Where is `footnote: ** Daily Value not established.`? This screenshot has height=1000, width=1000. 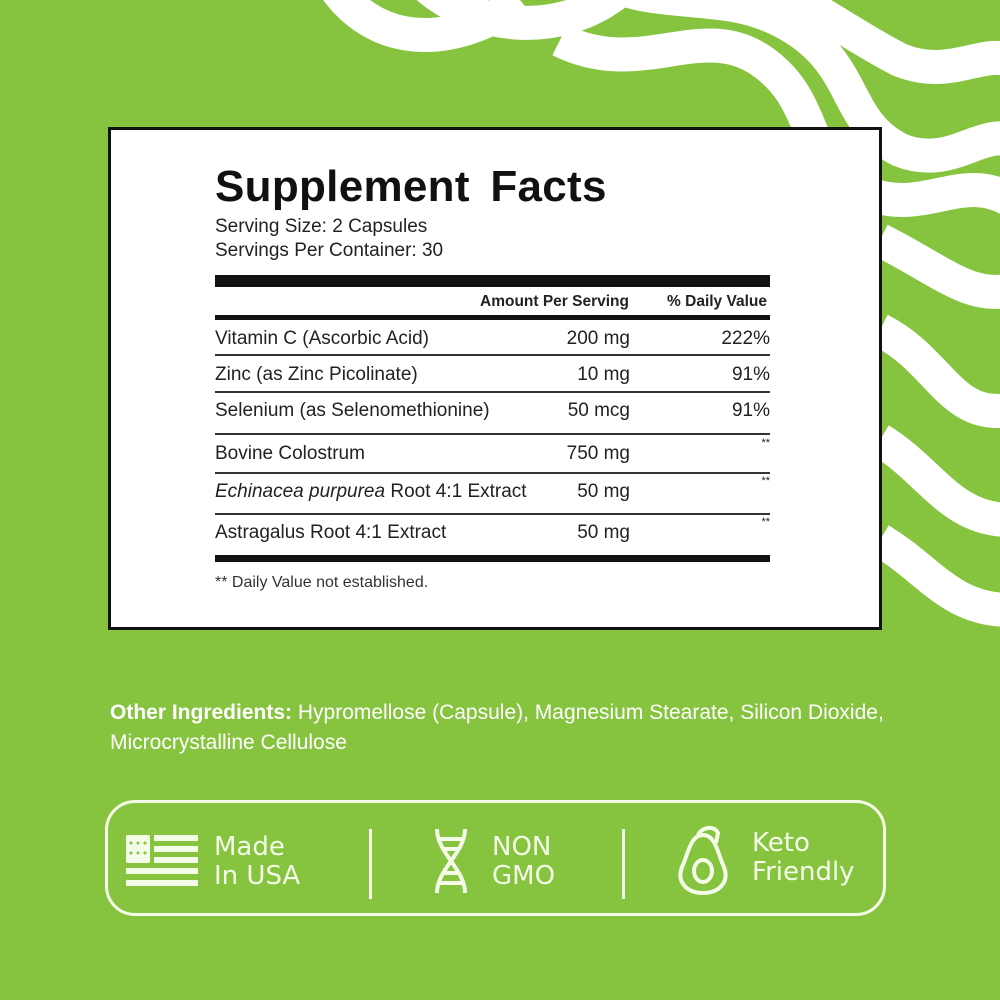 footnote: ** Daily Value not established. is located at coordinates (322, 582).